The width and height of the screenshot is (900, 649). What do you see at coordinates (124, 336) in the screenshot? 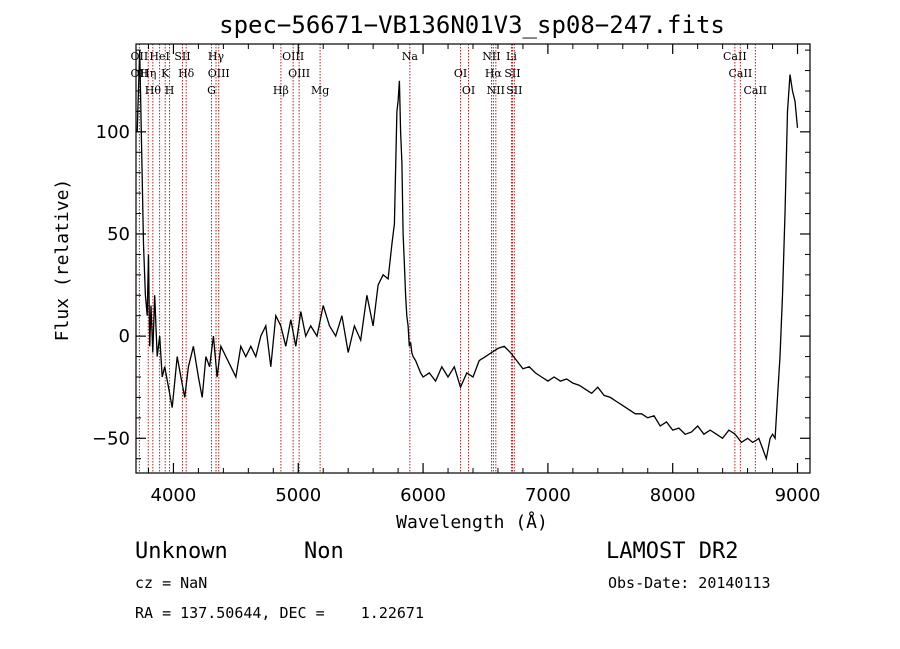
I see `y-tick-label: 0` at bounding box center [124, 336].